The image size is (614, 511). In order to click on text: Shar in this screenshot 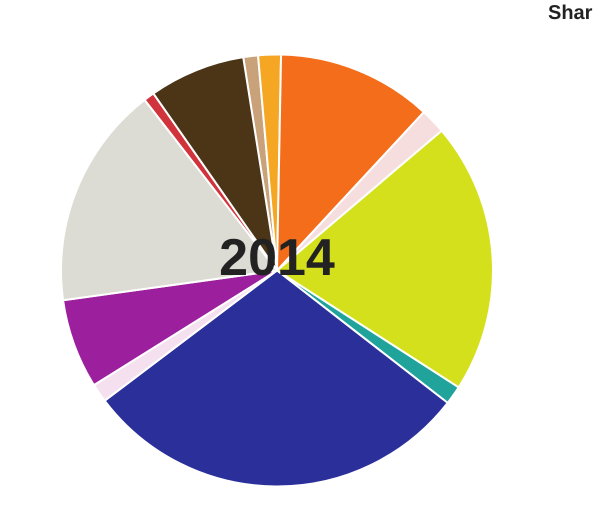, I will do `click(571, 13)`.